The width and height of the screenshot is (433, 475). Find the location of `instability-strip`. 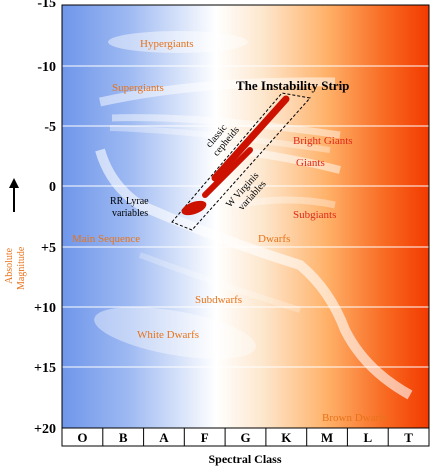

instability-strip is located at coordinates (241, 161).